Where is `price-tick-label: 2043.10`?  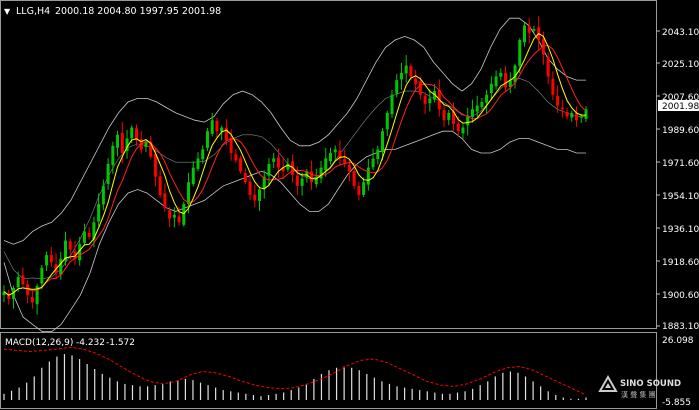
price-tick-label: 2043.10 is located at coordinates (680, 33).